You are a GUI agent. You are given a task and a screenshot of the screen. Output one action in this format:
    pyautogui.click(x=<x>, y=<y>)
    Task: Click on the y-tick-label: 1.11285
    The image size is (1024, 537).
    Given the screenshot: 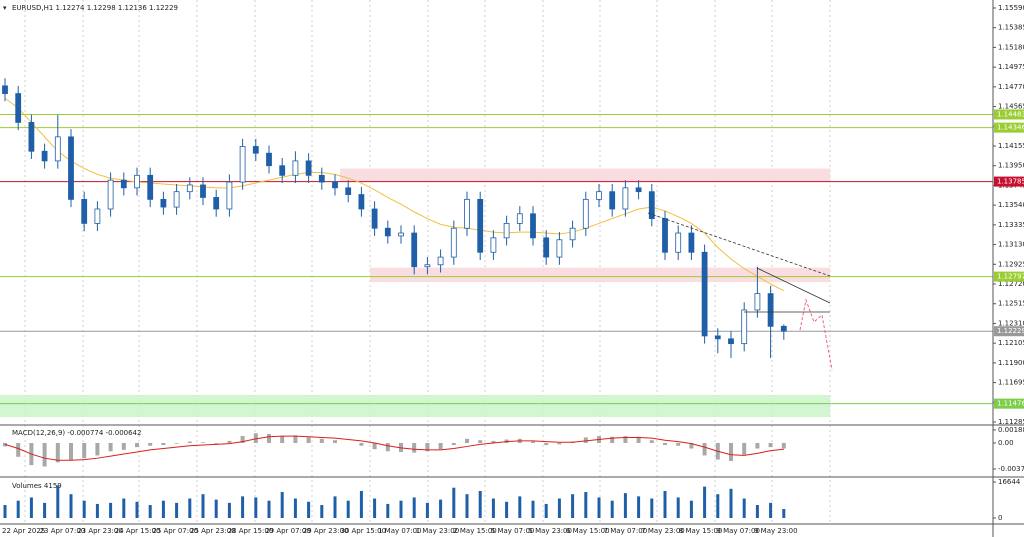 What is the action you would take?
    pyautogui.click(x=1011, y=422)
    